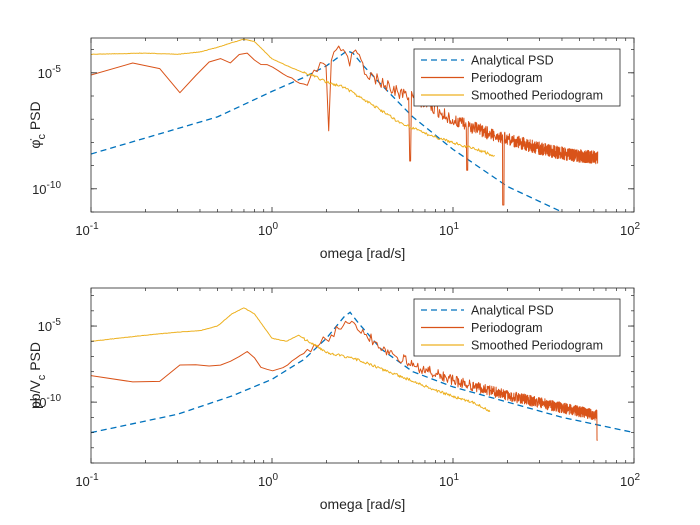 This screenshot has width=700, height=525. What do you see at coordinates (35, 144) in the screenshot?
I see `y-axis-label-main: φ̇` at bounding box center [35, 144].